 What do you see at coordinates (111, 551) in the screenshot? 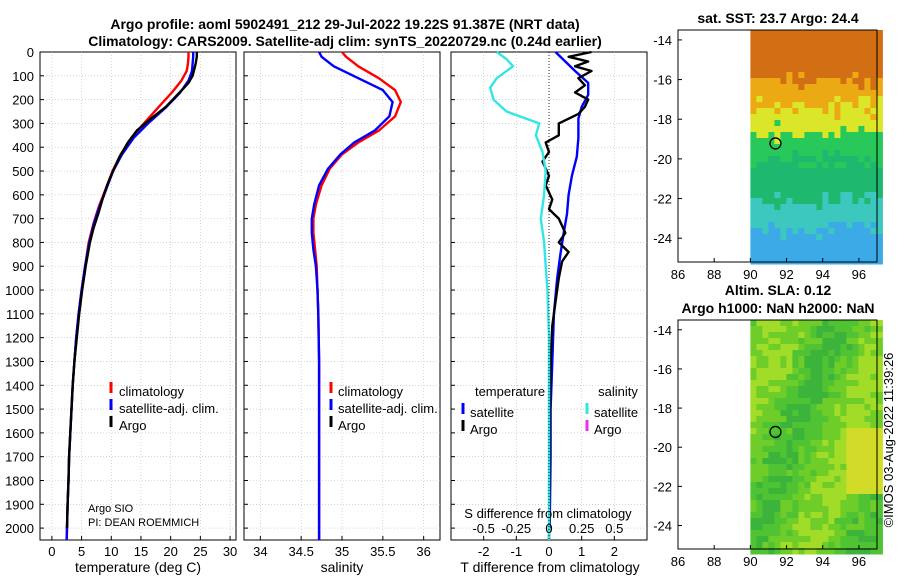
I see `x-tick-label: 10` at bounding box center [111, 551].